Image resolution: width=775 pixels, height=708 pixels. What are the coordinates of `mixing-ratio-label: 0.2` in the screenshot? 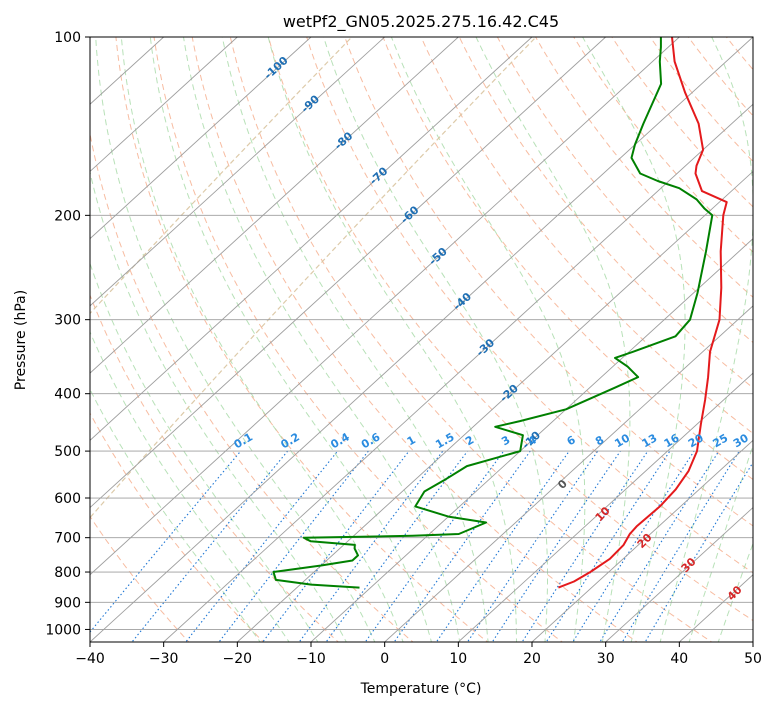 It's located at (289, 440).